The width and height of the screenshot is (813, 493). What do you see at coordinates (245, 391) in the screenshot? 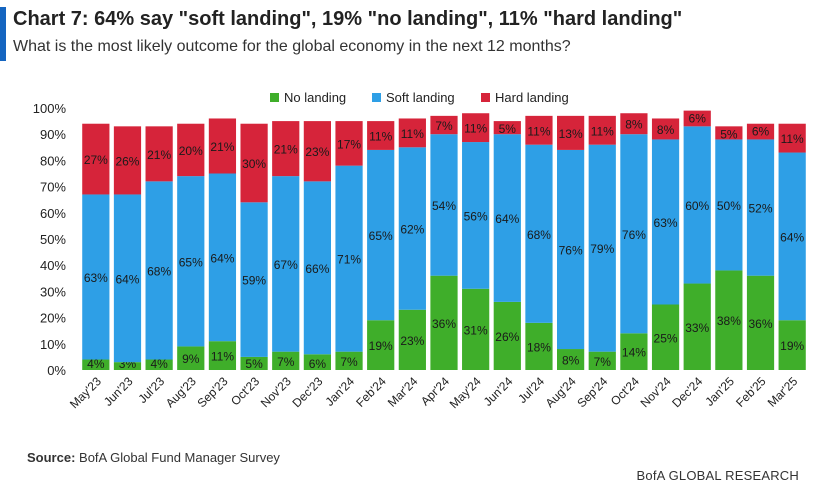
I see `x-tick-label: Oct'23` at bounding box center [245, 391].